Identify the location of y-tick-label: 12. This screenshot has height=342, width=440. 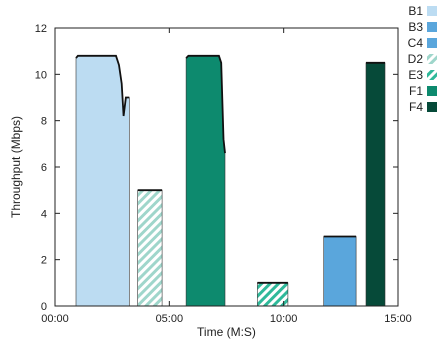
(41, 29).